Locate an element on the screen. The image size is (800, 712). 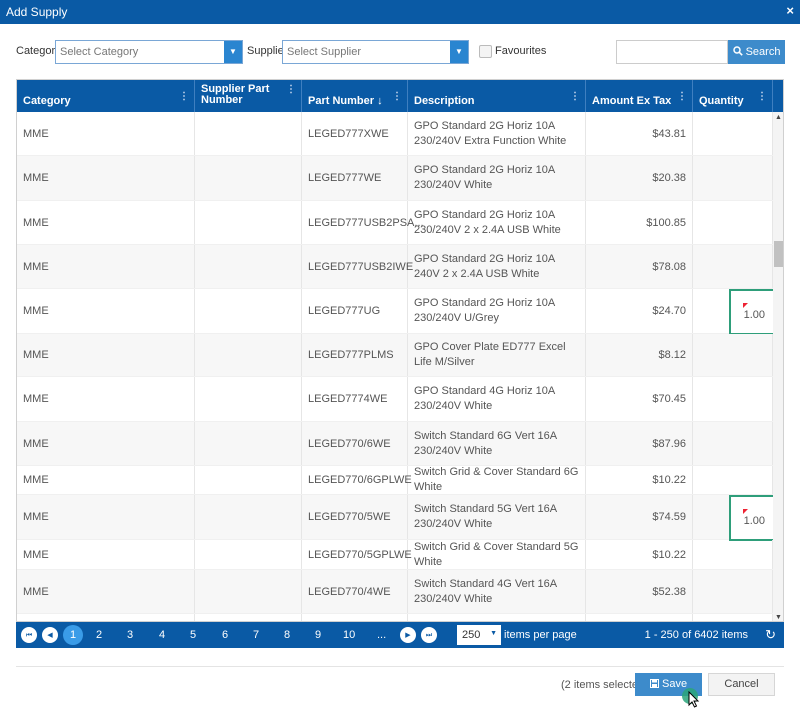
page-link: 7 is located at coordinates (256, 635).